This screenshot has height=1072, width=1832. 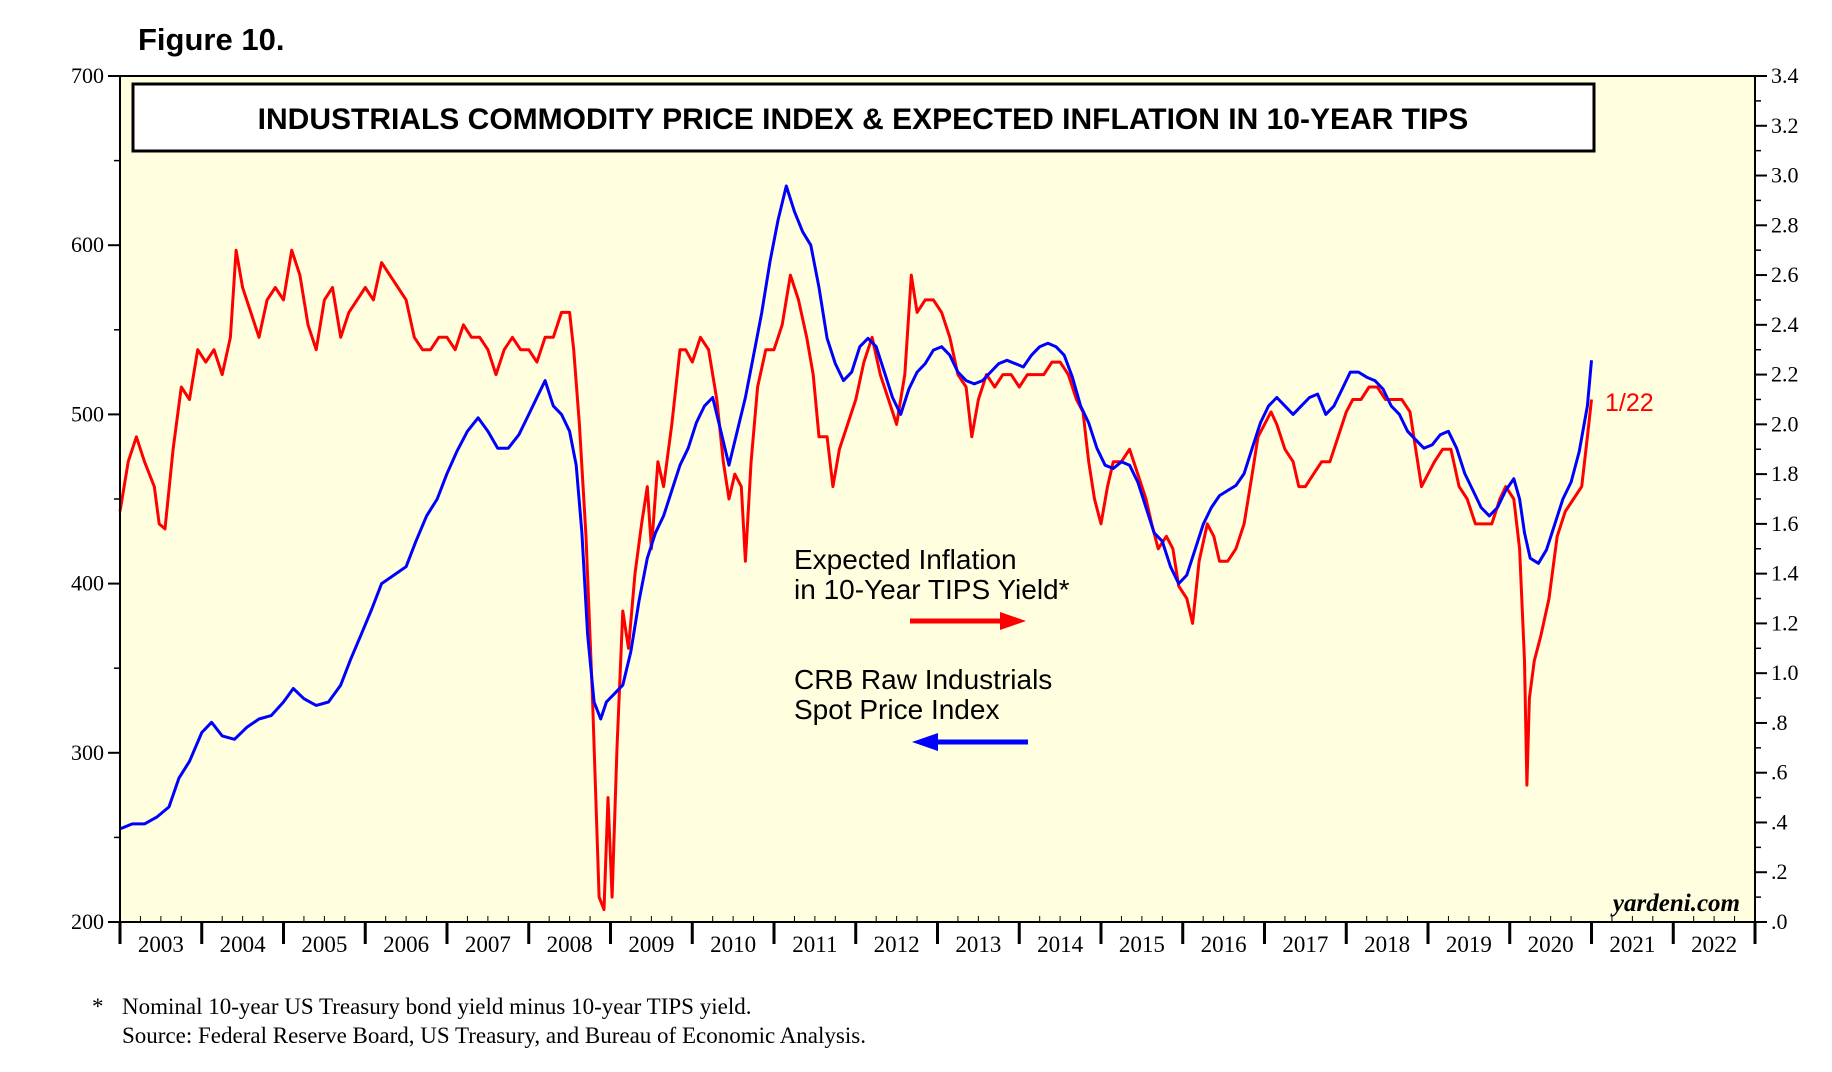 What do you see at coordinates (1785, 473) in the screenshot?
I see `right-tick-label: 1.8` at bounding box center [1785, 473].